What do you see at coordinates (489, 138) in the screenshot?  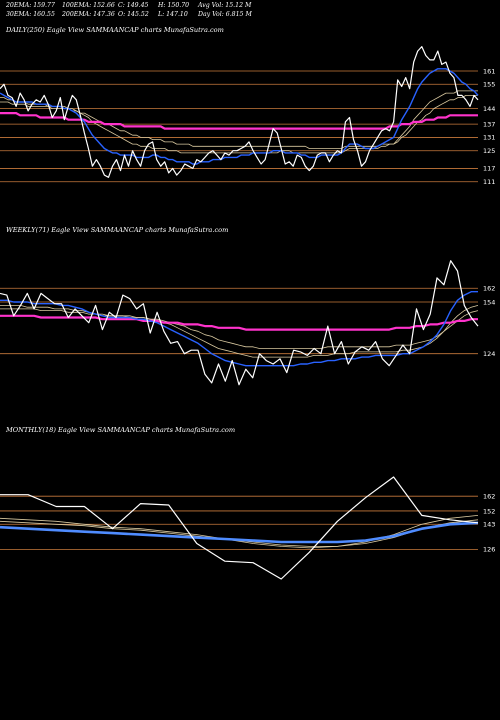 I see `daily-level-label: 131` at bounding box center [489, 138].